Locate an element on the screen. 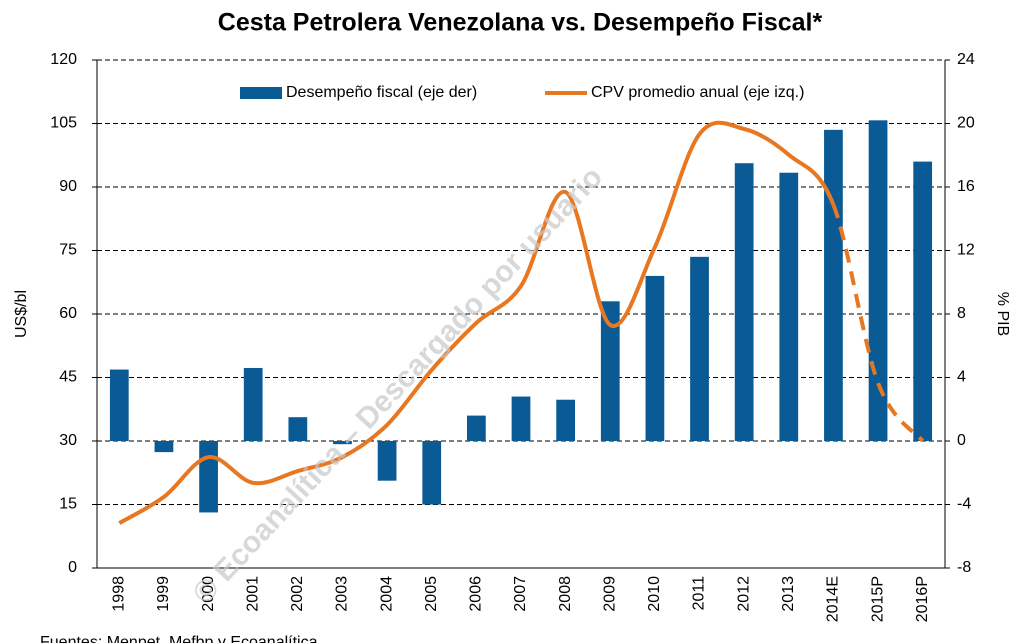 This screenshot has width=1020, height=643. x-tick-label: 1999 is located at coordinates (163, 594).